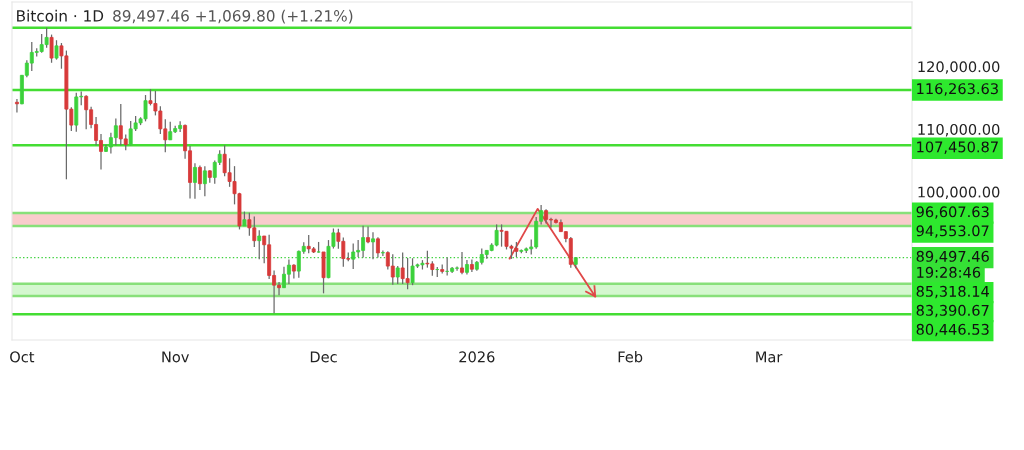 The height and width of the screenshot is (450, 1024). What do you see at coordinates (959, 130) in the screenshot?
I see `y-tick-label: 110,000.00` at bounding box center [959, 130].